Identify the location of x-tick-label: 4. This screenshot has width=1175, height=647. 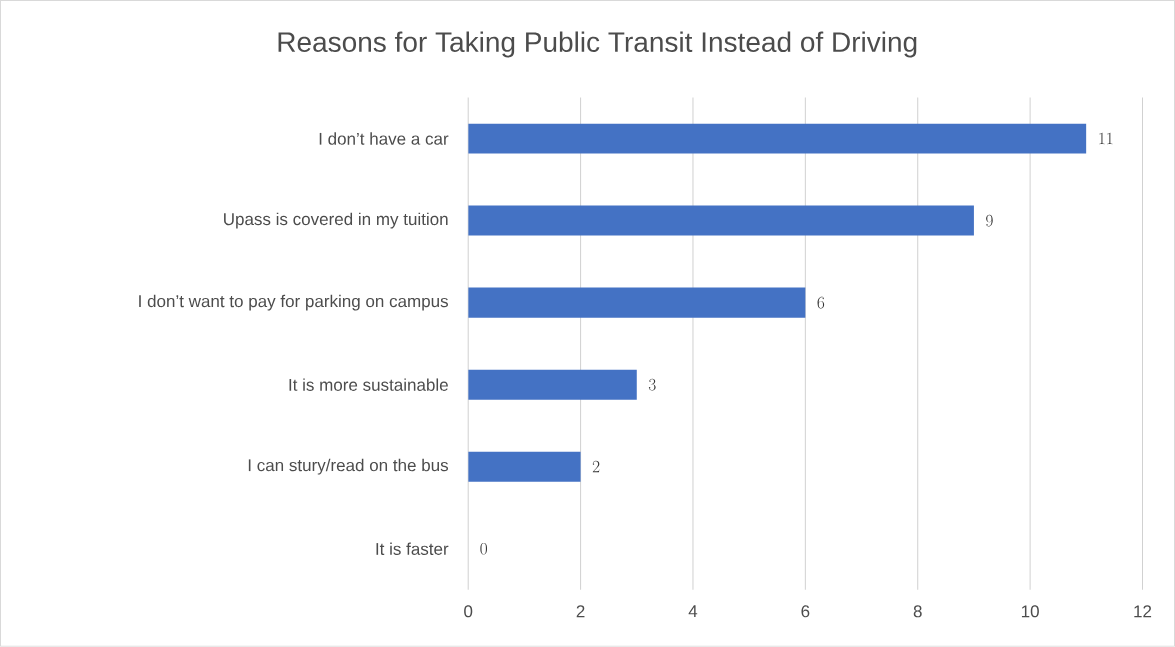
(693, 611).